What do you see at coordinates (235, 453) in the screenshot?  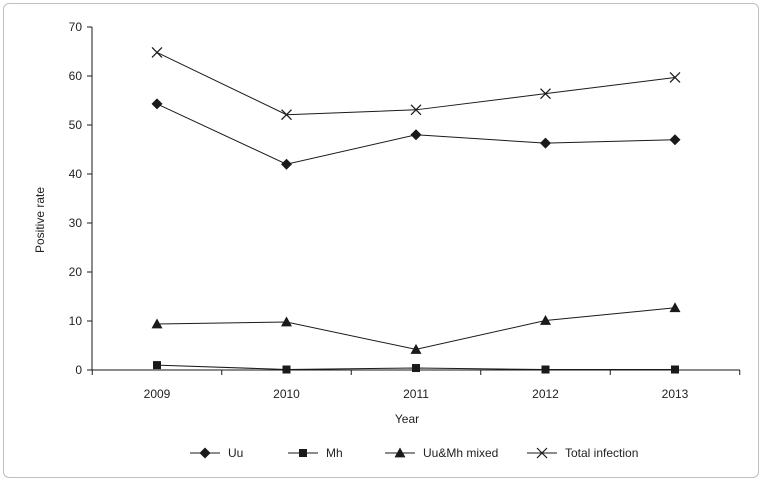 I see `legend-label: Uu` at bounding box center [235, 453].